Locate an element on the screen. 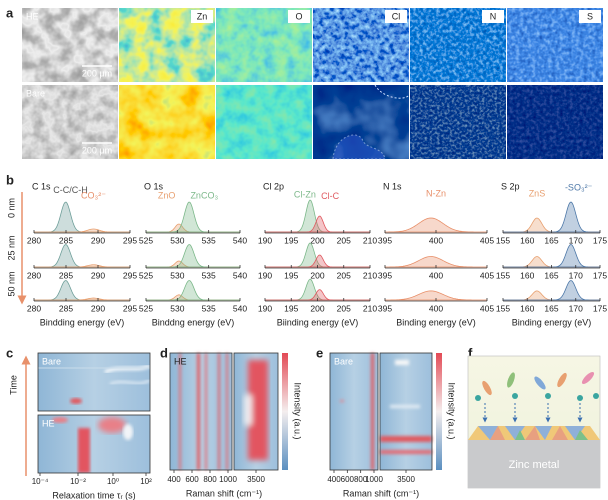 Image resolution: width=608 pixels, height=500 pixels. anion is located at coordinates (588, 378).